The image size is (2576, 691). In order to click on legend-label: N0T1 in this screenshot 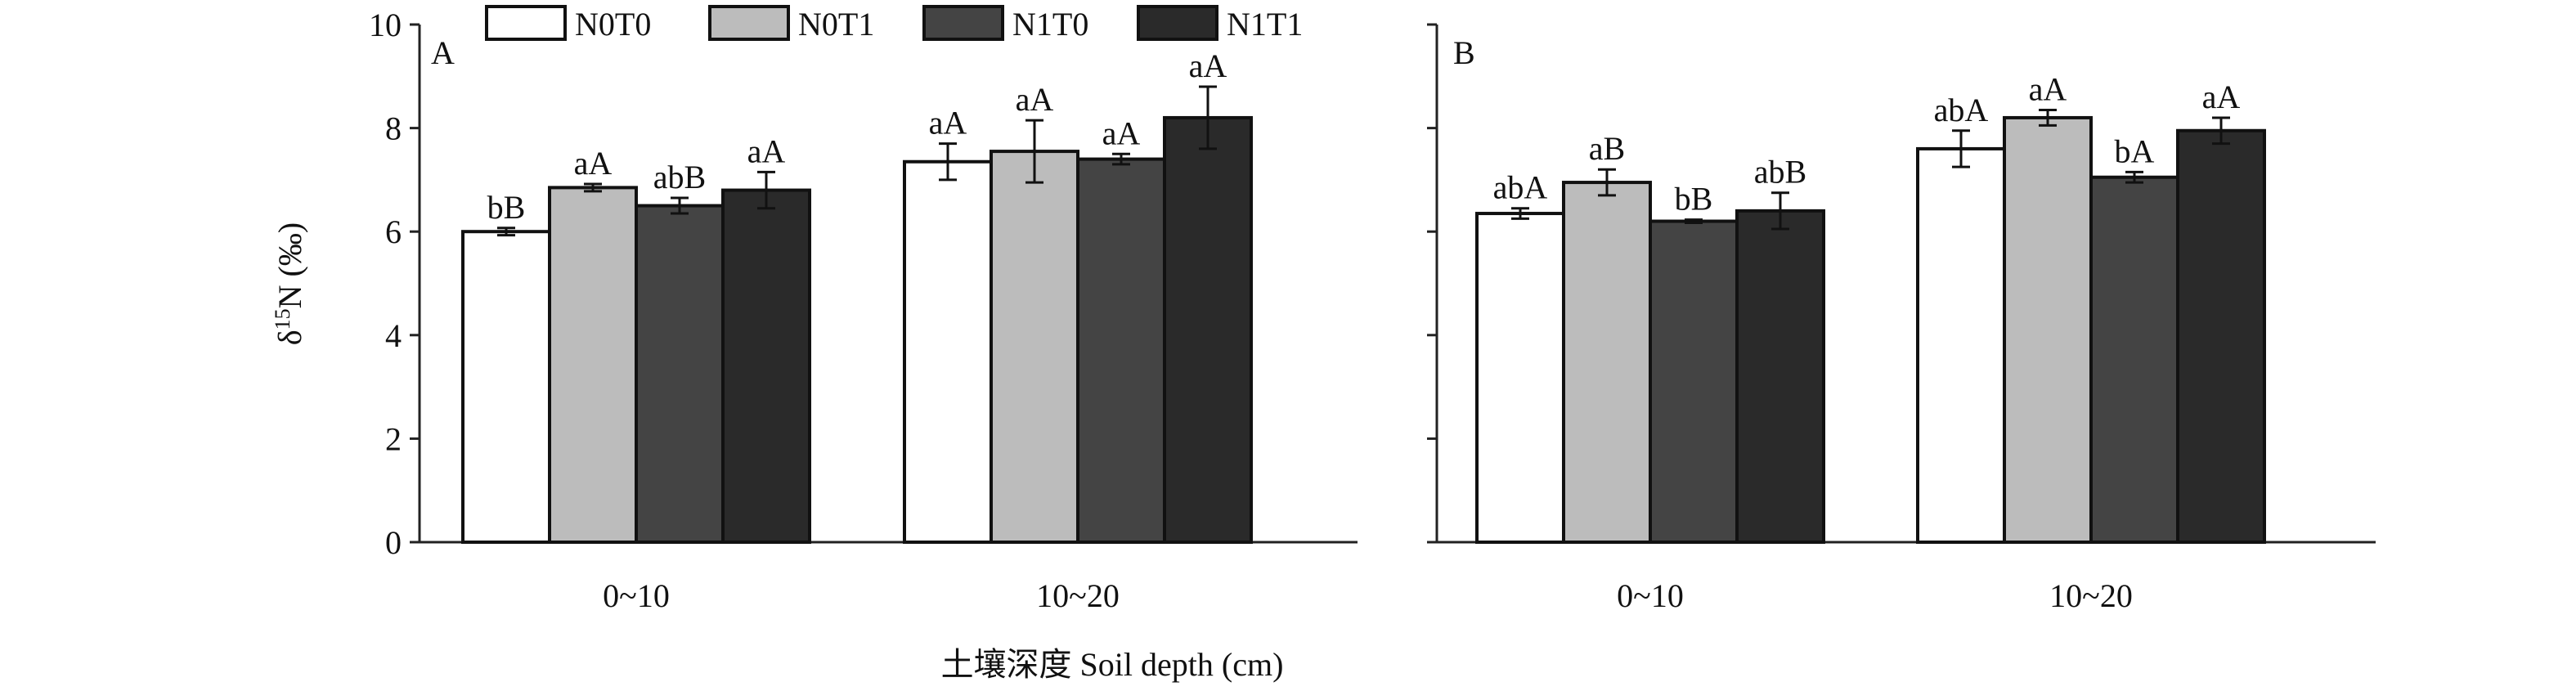, I will do `click(836, 24)`.